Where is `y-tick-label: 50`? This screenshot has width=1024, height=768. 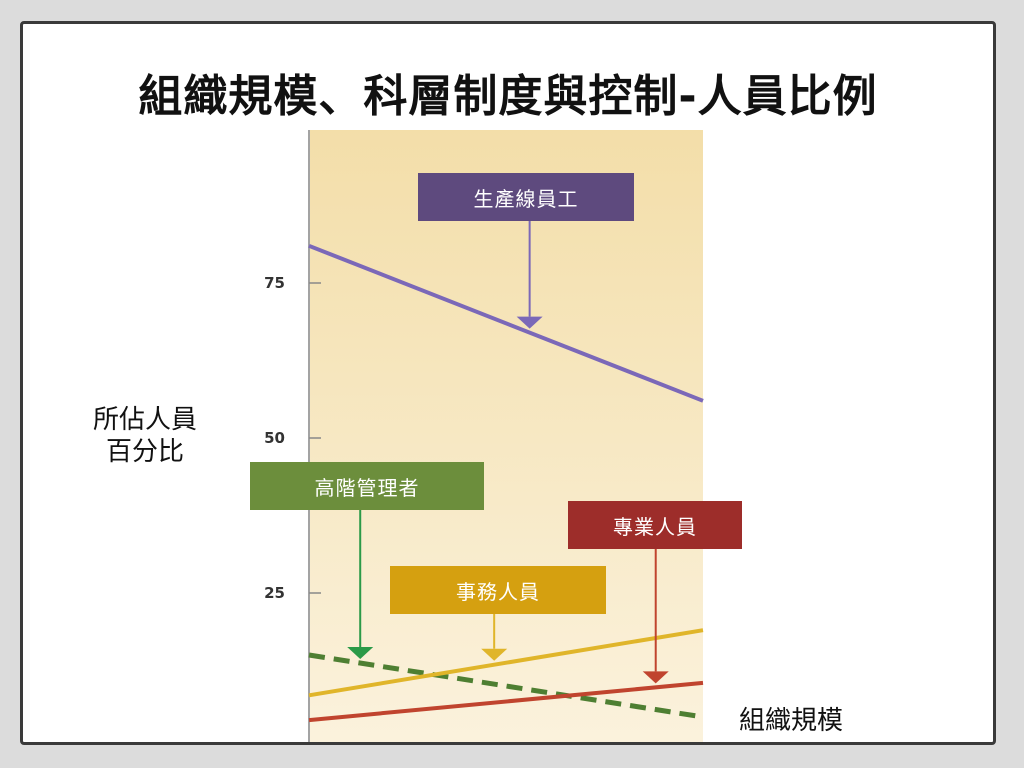
y-tick-label: 50 is located at coordinates (274, 438).